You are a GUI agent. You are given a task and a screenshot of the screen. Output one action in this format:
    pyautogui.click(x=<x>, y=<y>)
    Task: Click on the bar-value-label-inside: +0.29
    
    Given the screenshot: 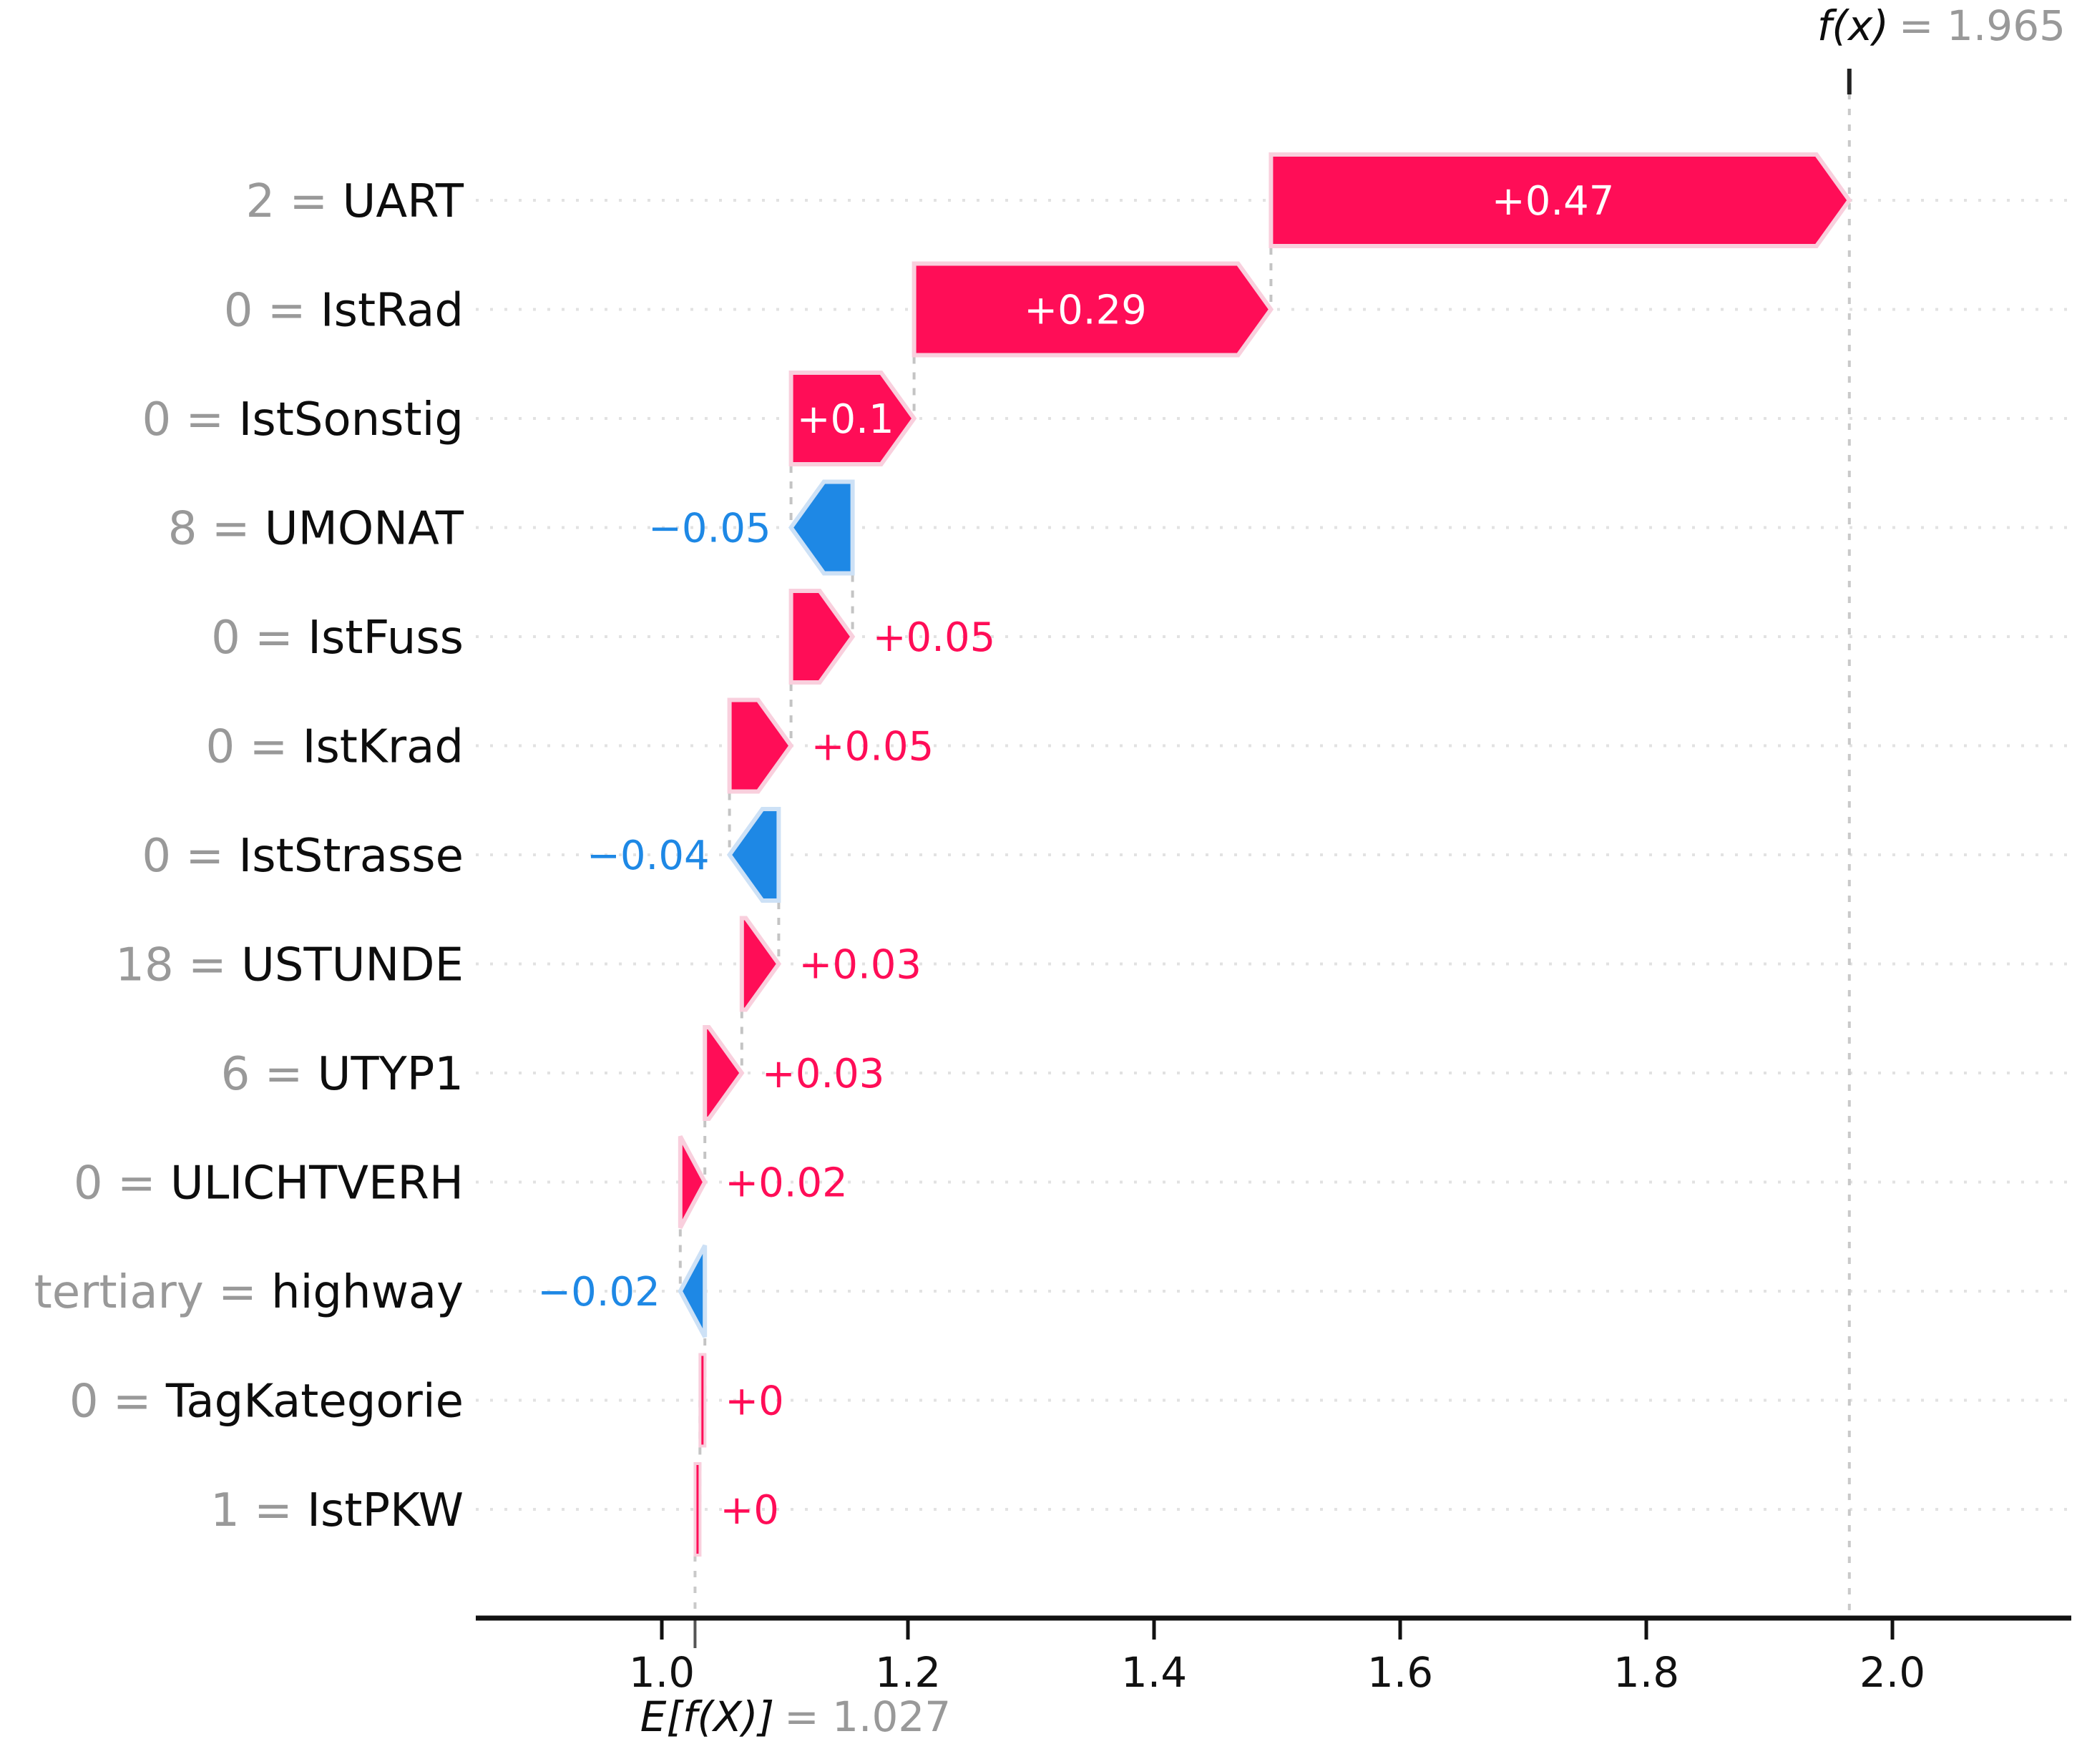 What is the action you would take?
    pyautogui.click(x=1085, y=311)
    